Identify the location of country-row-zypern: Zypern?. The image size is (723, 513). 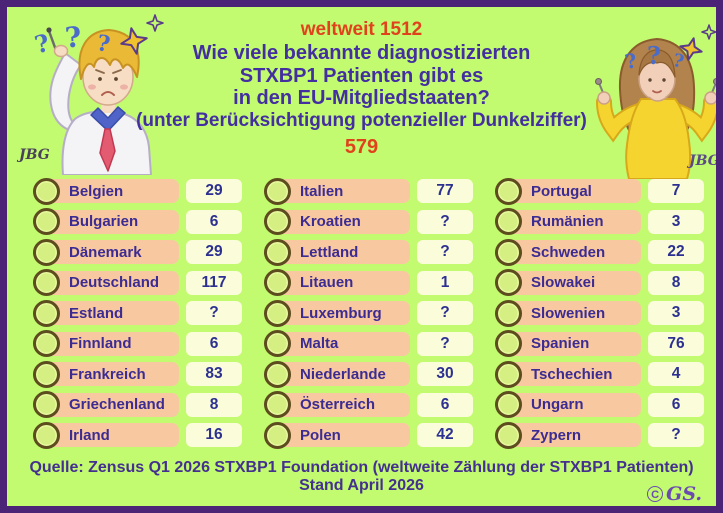
(599, 435).